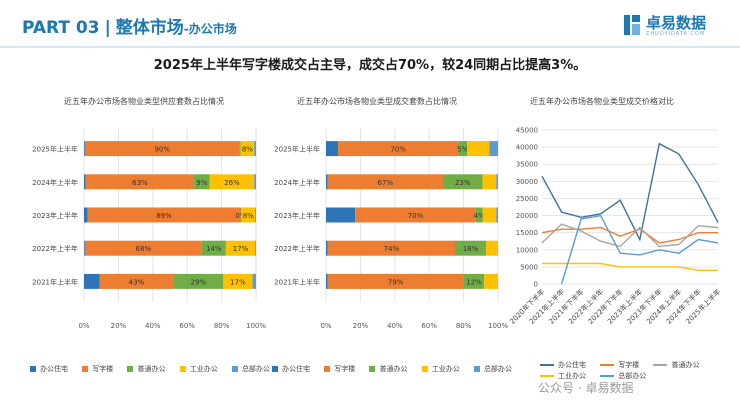  I want to click on section-title: PART 03 | 整体市场-办公市场, so click(129, 25).